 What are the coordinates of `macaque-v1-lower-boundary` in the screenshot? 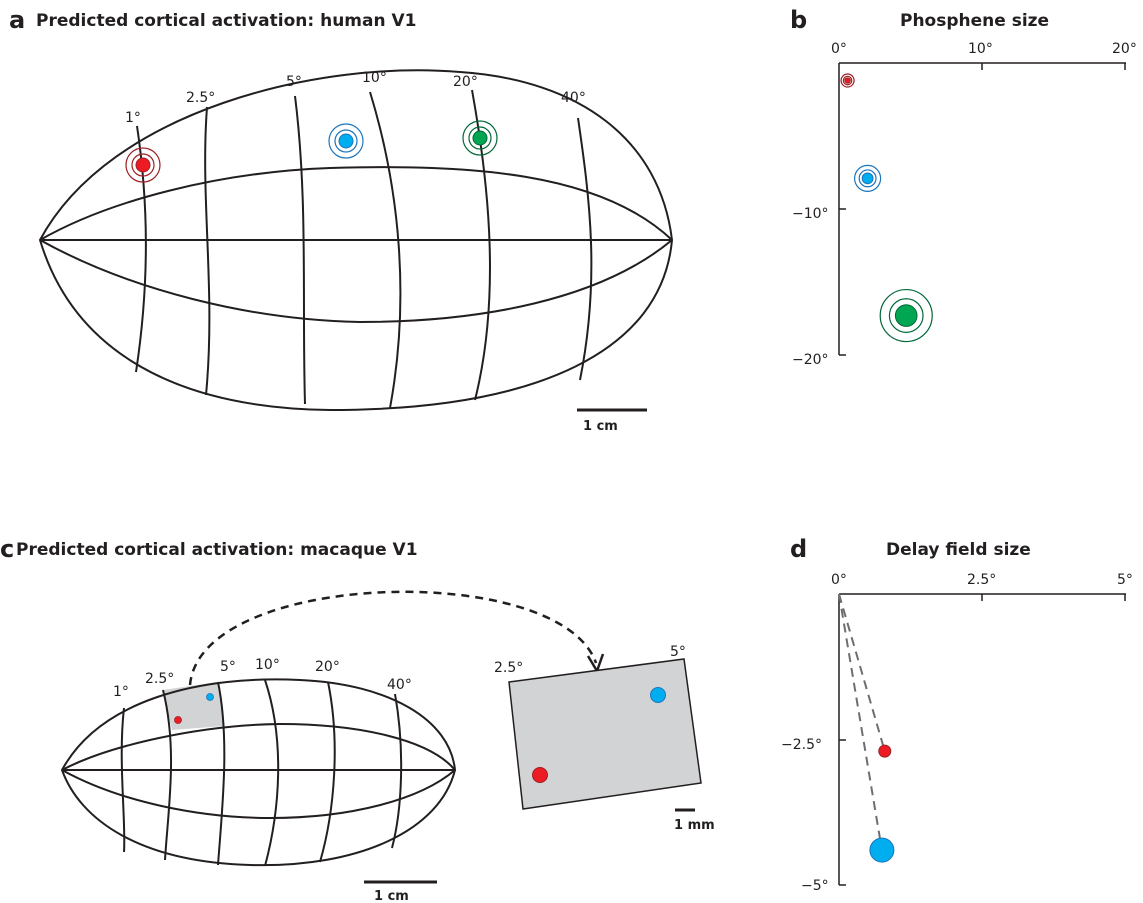 It's located at (258, 794).